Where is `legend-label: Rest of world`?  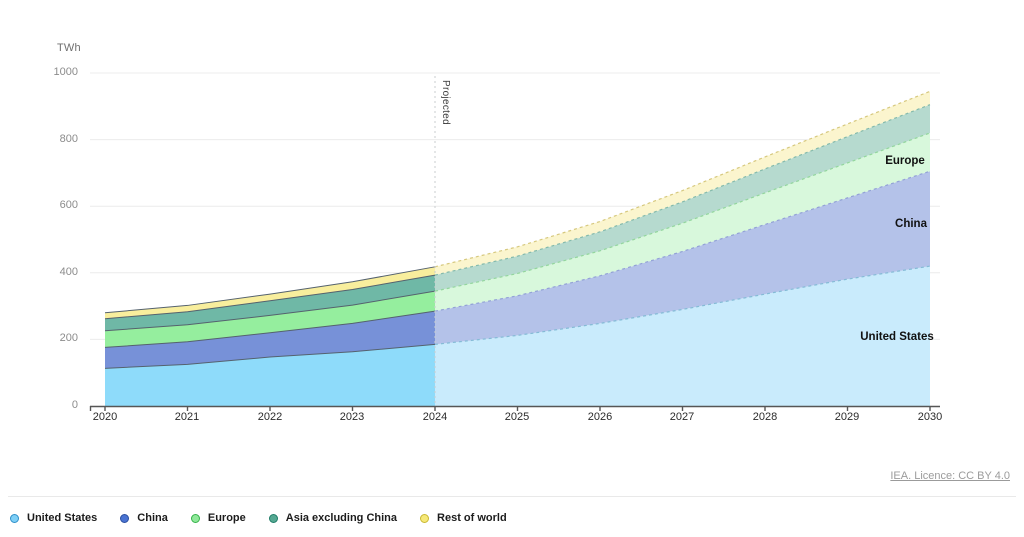
legend-label: Rest of world is located at coordinates (472, 518).